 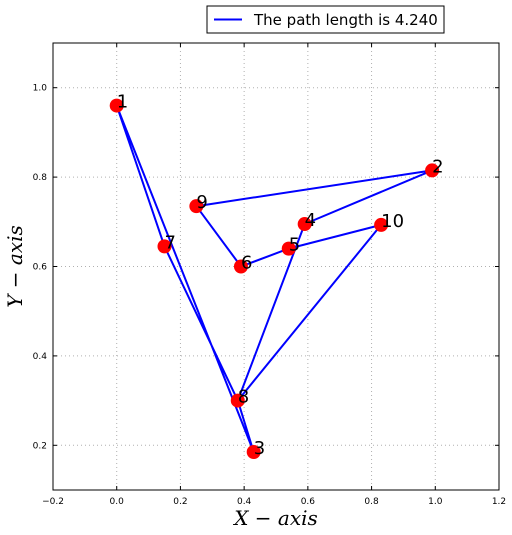 I want to click on city-label-6: 6, so click(x=246, y=263).